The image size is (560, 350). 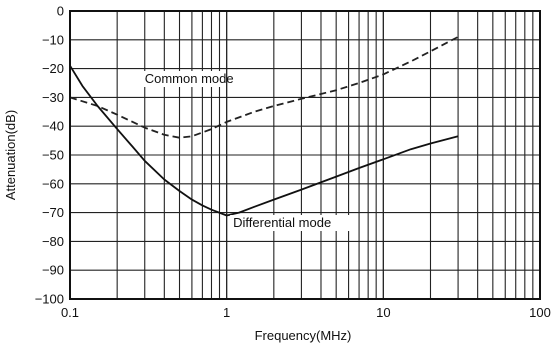 What do you see at coordinates (49, 299) in the screenshot?
I see `y-tick-label: −100` at bounding box center [49, 299].